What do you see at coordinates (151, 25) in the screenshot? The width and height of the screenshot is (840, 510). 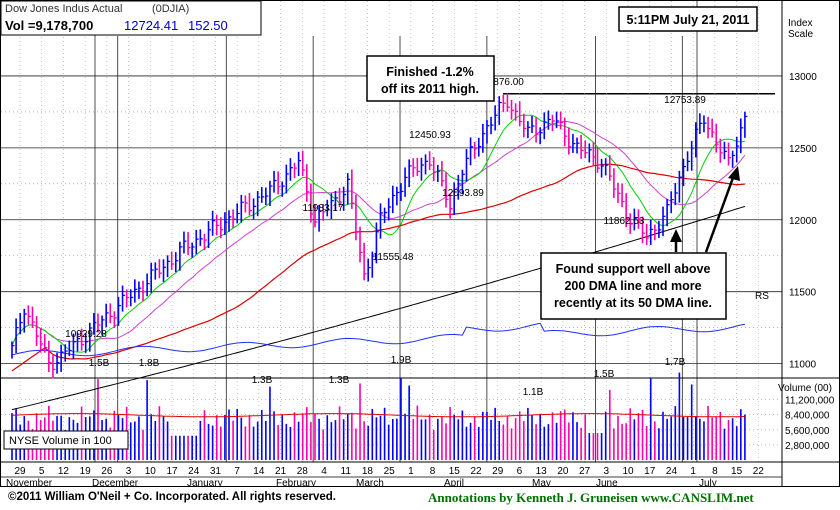 I see `last-price: 12724.41` at bounding box center [151, 25].